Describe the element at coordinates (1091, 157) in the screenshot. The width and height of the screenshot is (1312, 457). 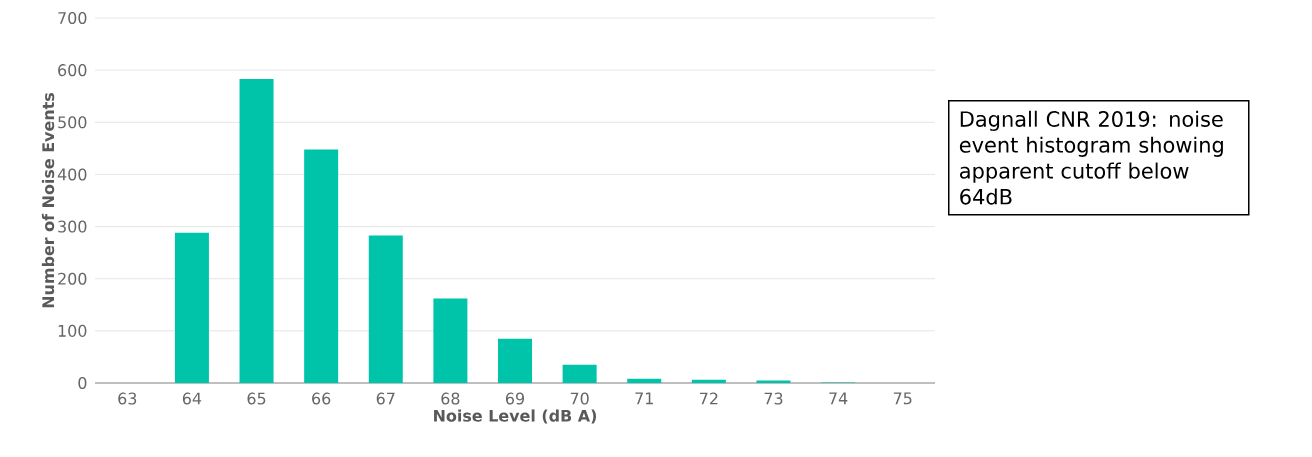
I see `text: Dagnall CNR 2019: noise event histogram showing apparent cutoff below 64dB` at that location.